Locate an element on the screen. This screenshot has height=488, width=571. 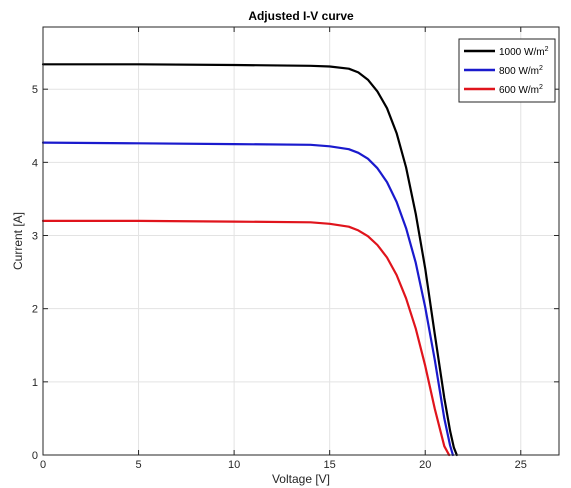
y-tick-label: 5 is located at coordinates (35, 90).